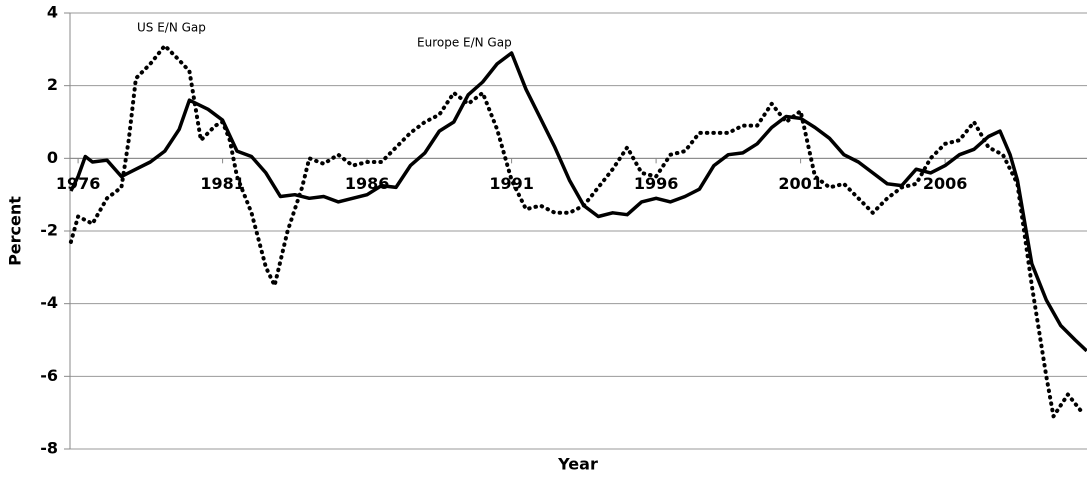 The width and height of the screenshot is (1087, 478). What do you see at coordinates (222, 183) in the screenshot?
I see `x-tick-label: 1981` at bounding box center [222, 183].